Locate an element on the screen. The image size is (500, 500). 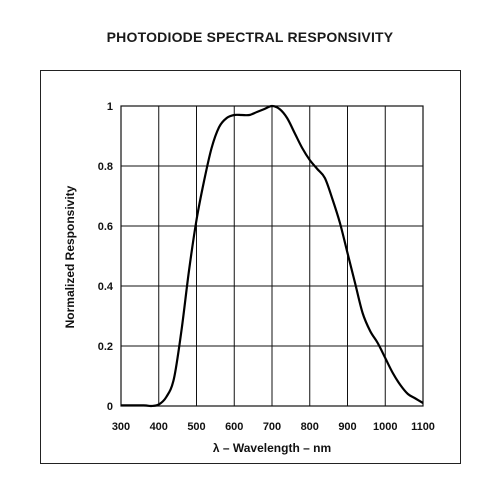
y-tick-label: 0 is located at coordinates (110, 407).